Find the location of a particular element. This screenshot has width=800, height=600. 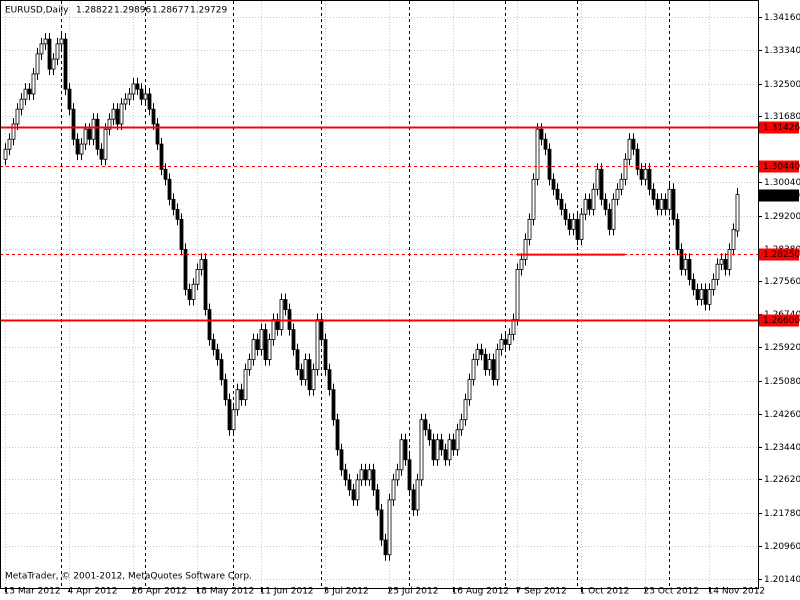

level-label: 1.30440 is located at coordinates (781, 167).